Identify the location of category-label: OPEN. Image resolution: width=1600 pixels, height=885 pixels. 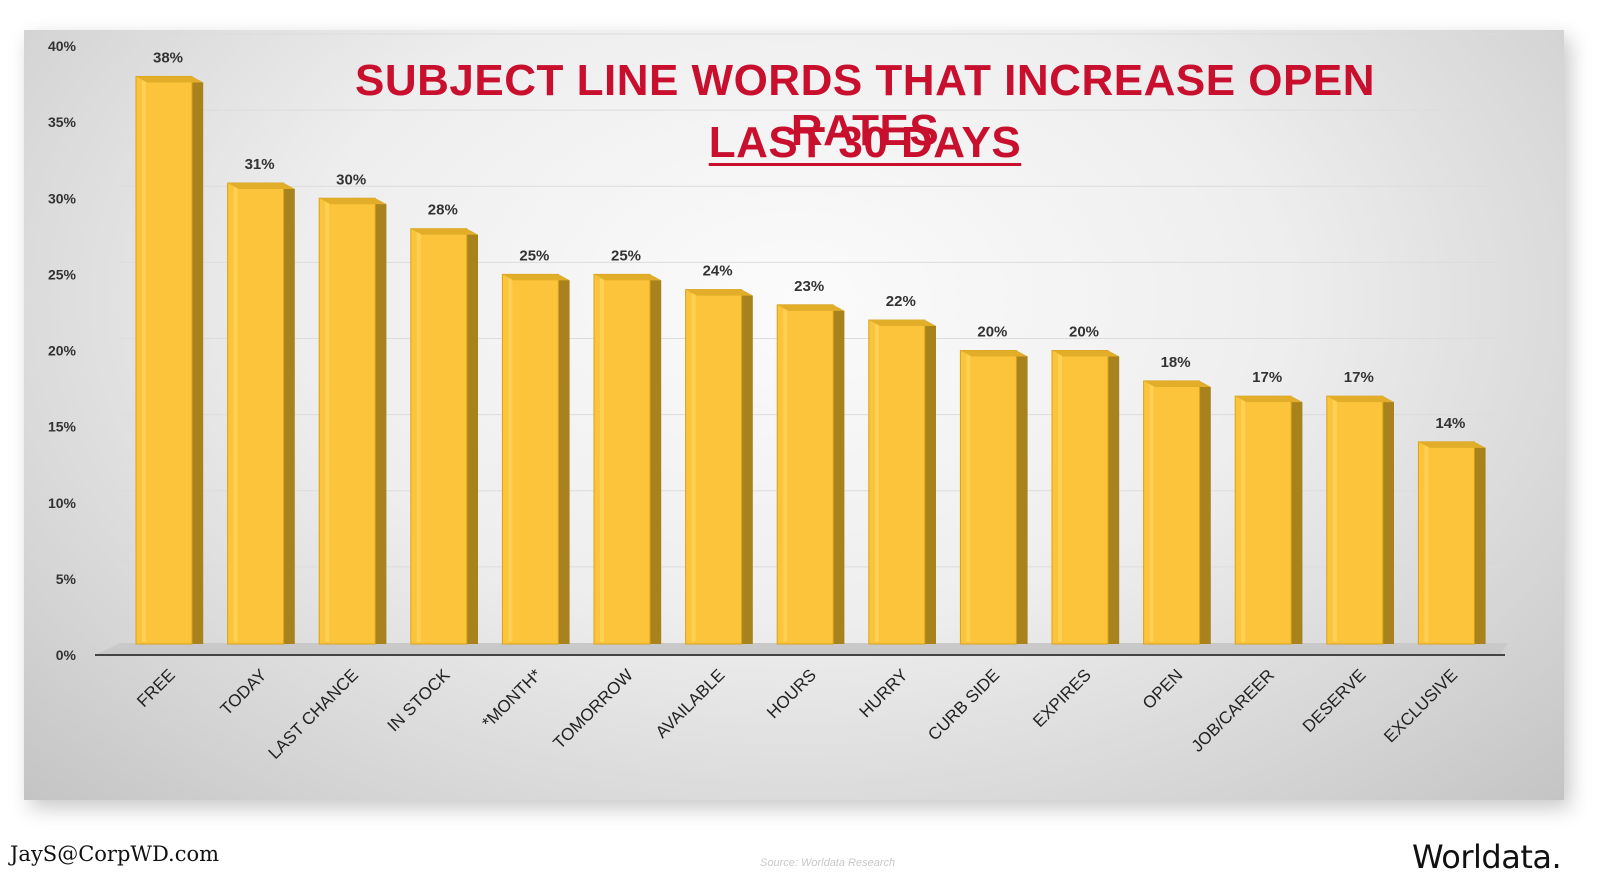
(1163, 689).